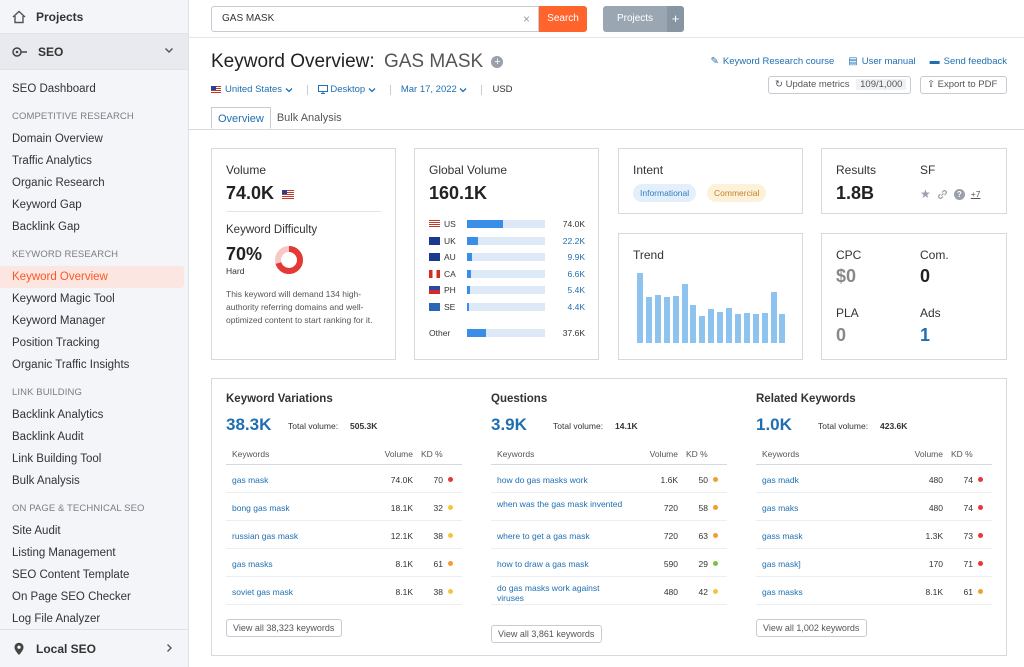  I want to click on global-volume-row-ph: PH 5.4K, so click(507, 290).